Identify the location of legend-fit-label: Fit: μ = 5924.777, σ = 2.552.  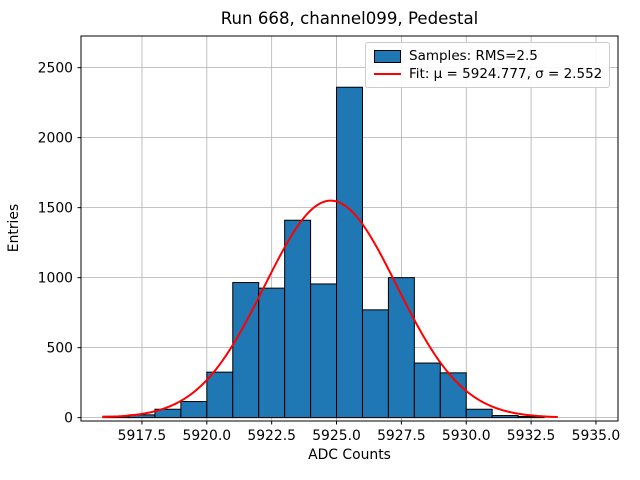
(506, 74).